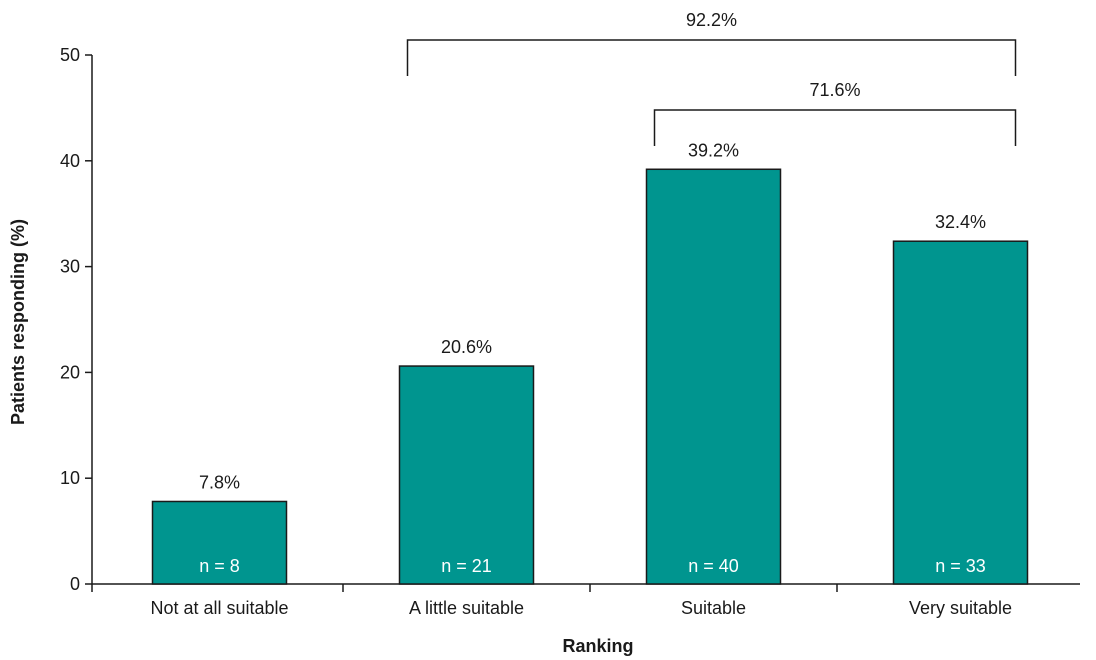 Image resolution: width=1096 pixels, height=660 pixels. I want to click on bar-count-label: n = 33, so click(960, 566).